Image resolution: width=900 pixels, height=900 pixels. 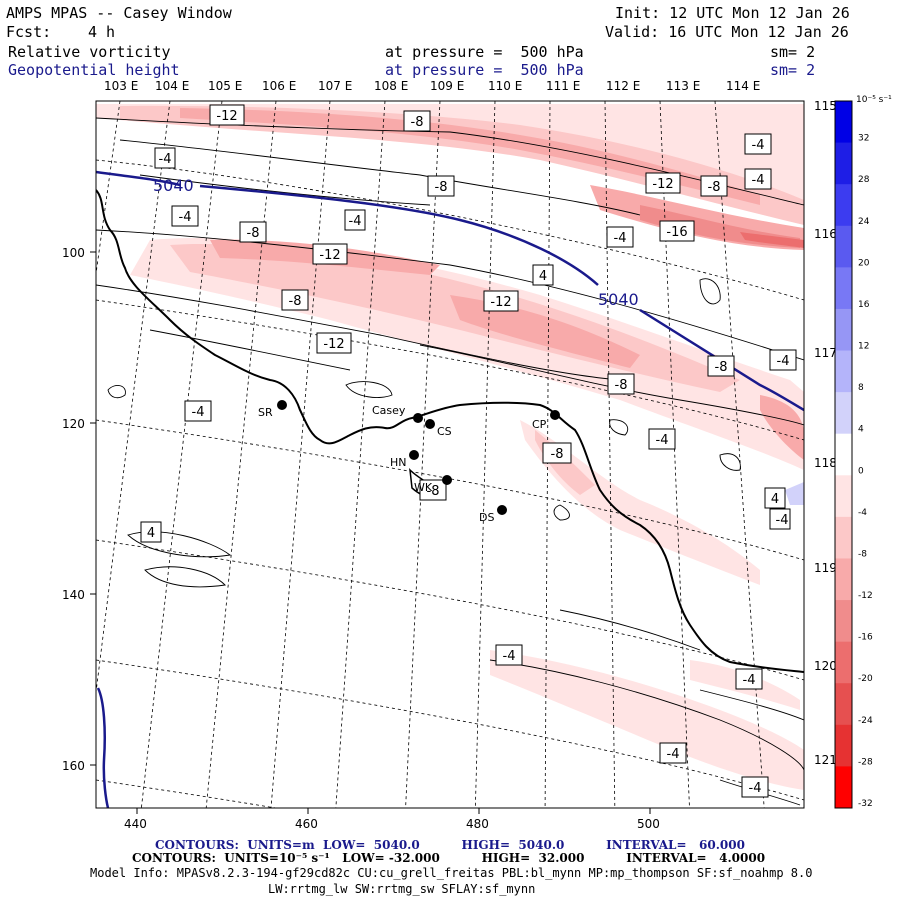 What do you see at coordinates (623, 86) in the screenshot?
I see `lon-label: 112 E` at bounding box center [623, 86].